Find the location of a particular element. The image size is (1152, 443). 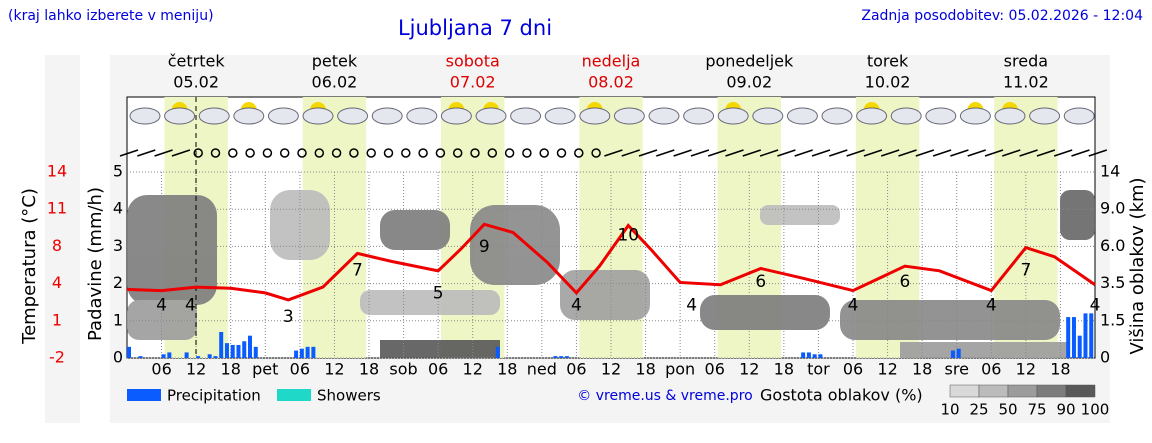

density-level: 50 is located at coordinates (1007, 410).